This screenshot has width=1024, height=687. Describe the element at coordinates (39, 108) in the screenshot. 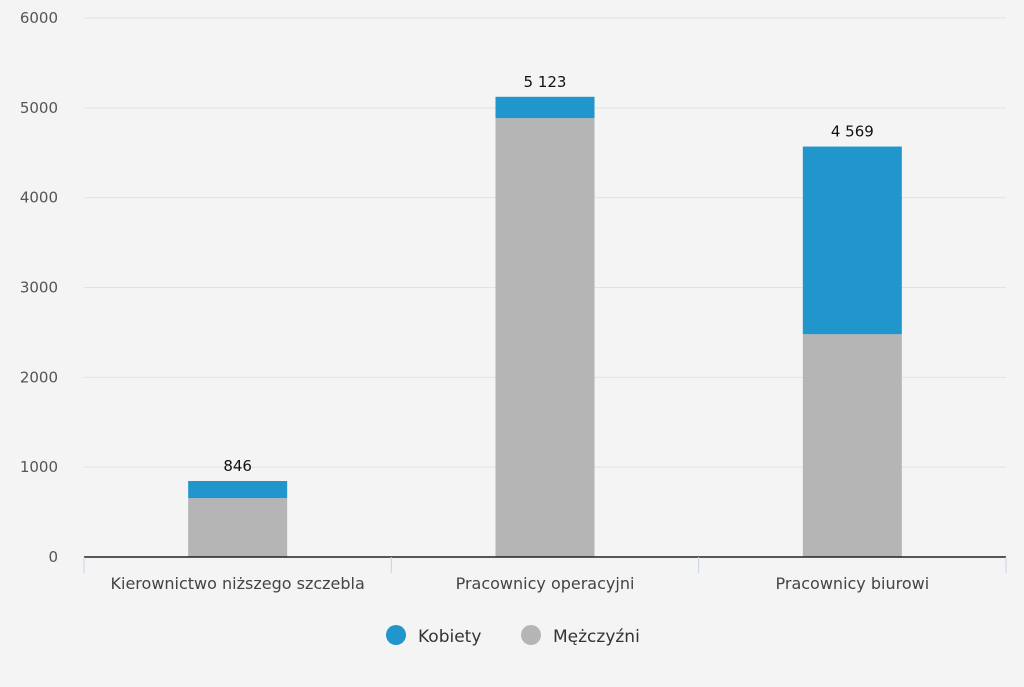

I see `y-tick-label: 5000` at that location.